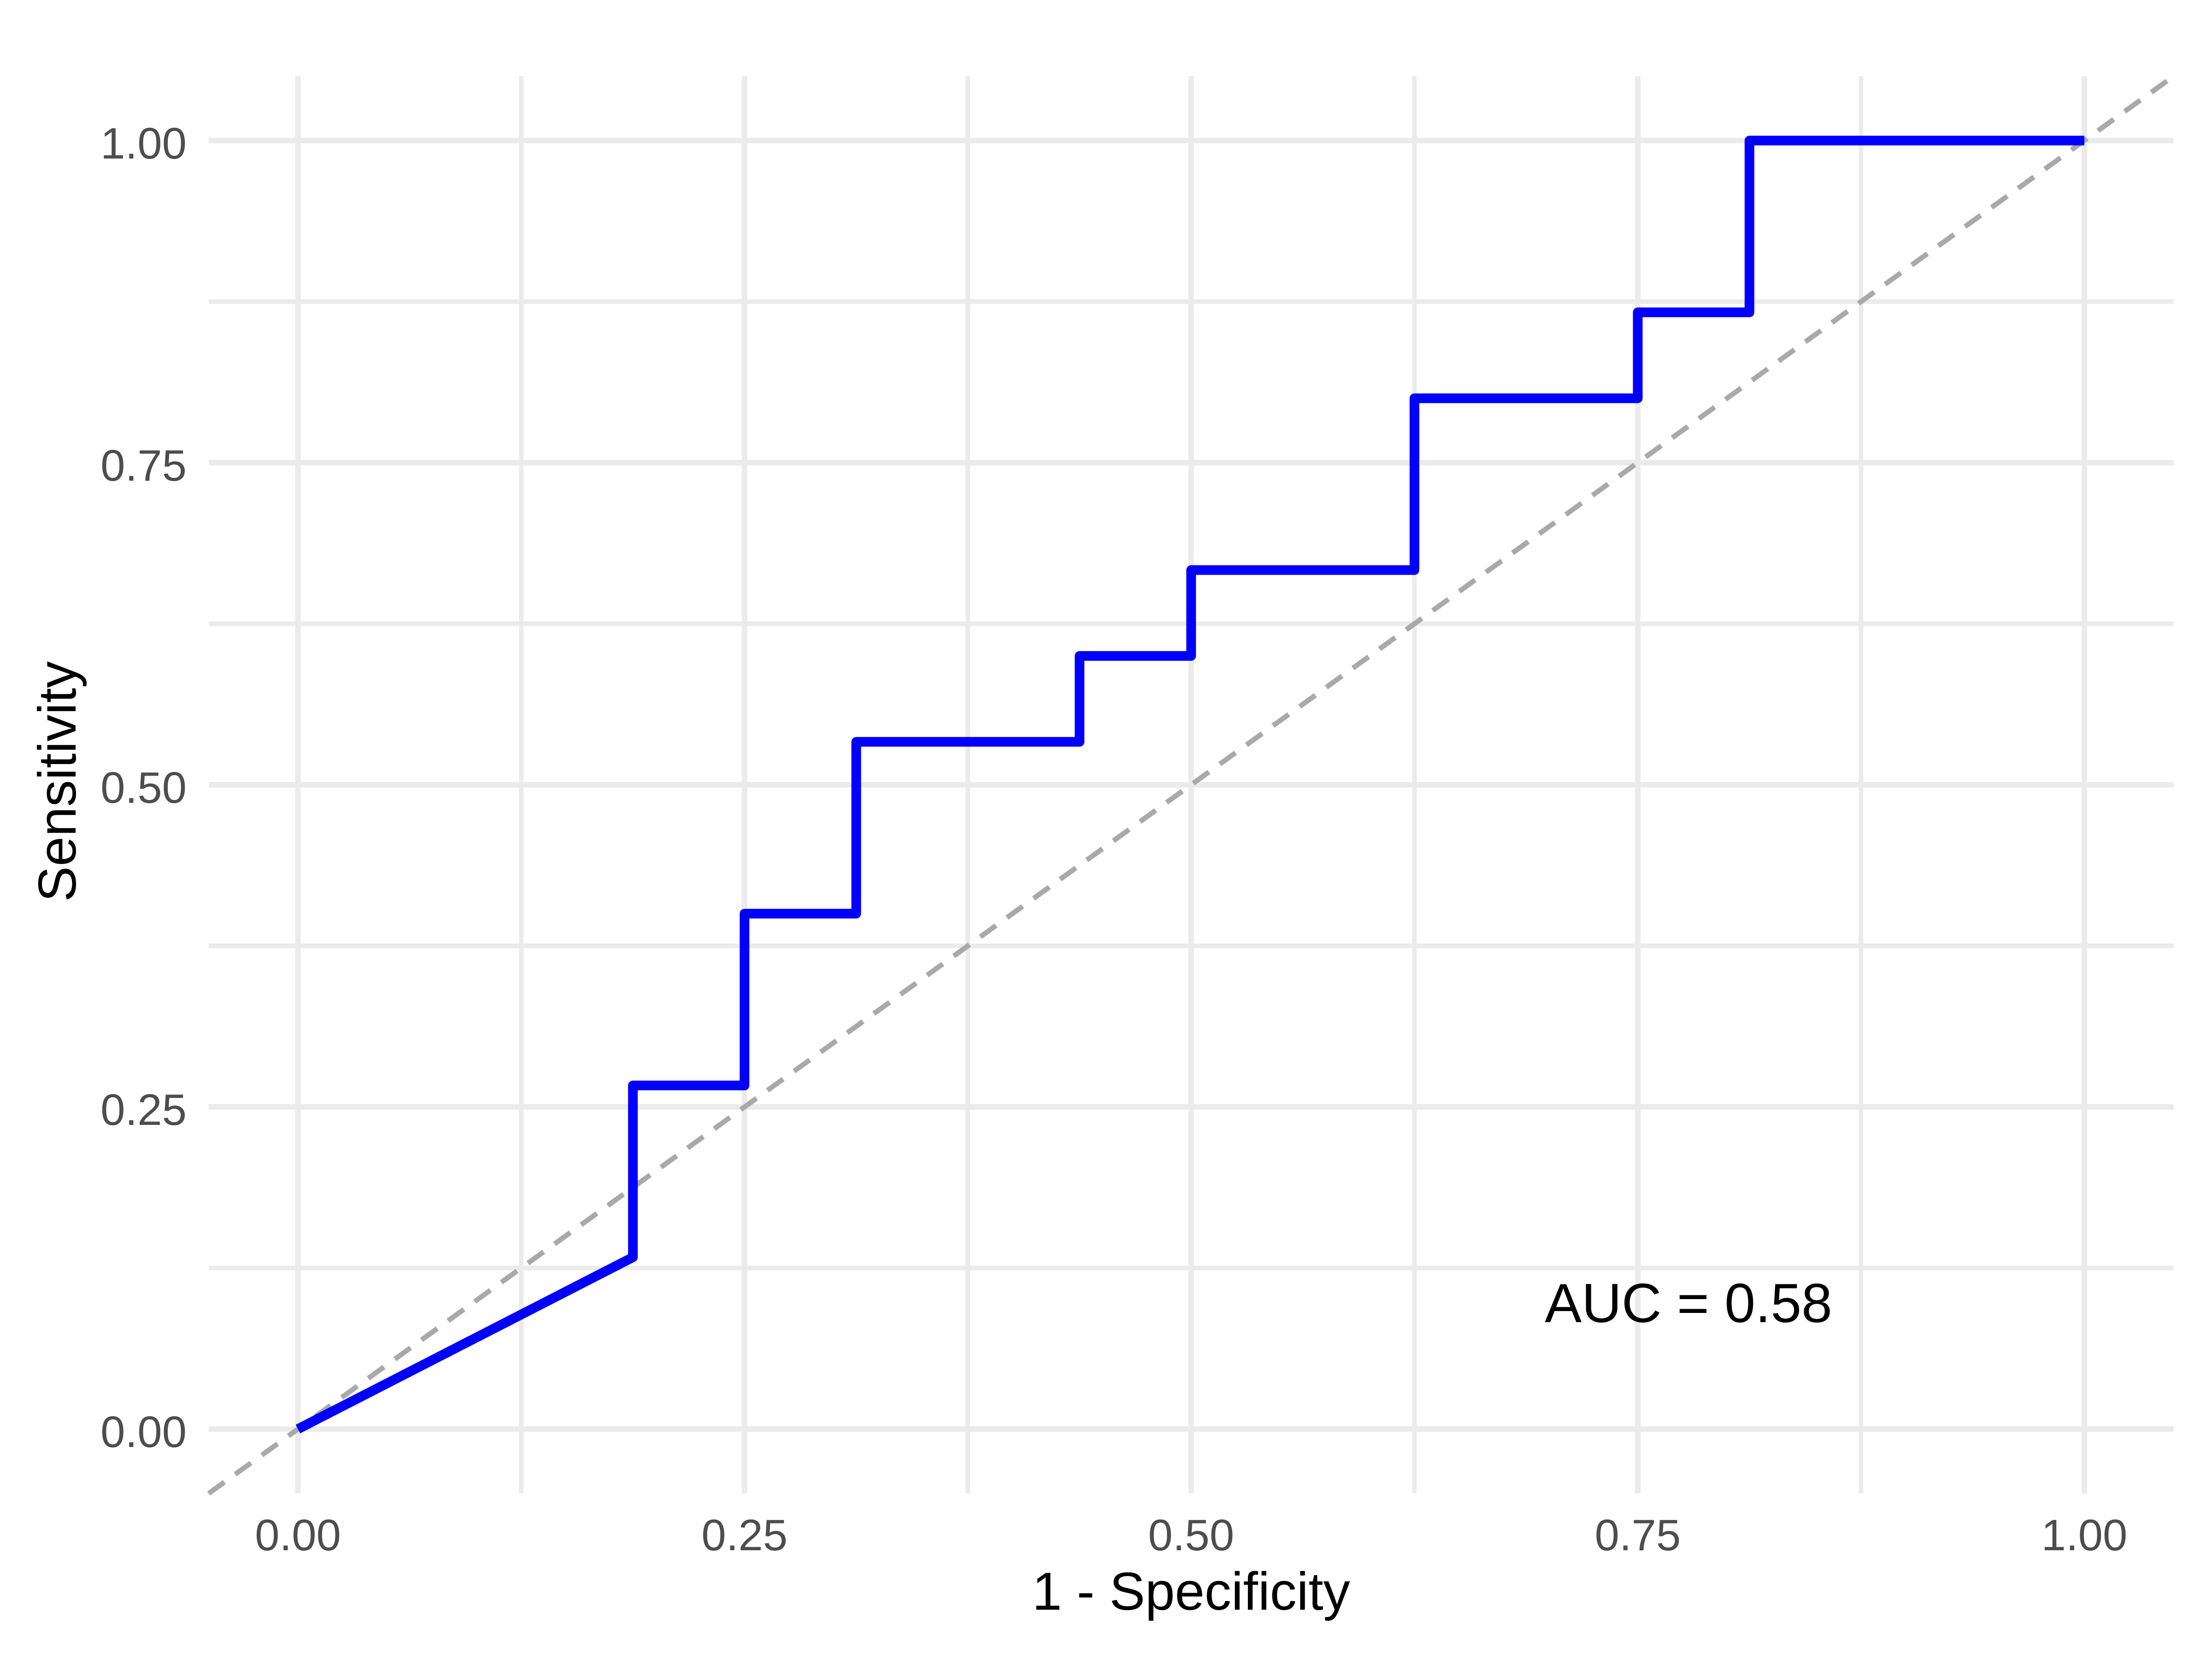 This screenshot has width=2212, height=1659. Describe the element at coordinates (1688, 1303) in the screenshot. I see `svg-text: AUC = 0.58` at that location.